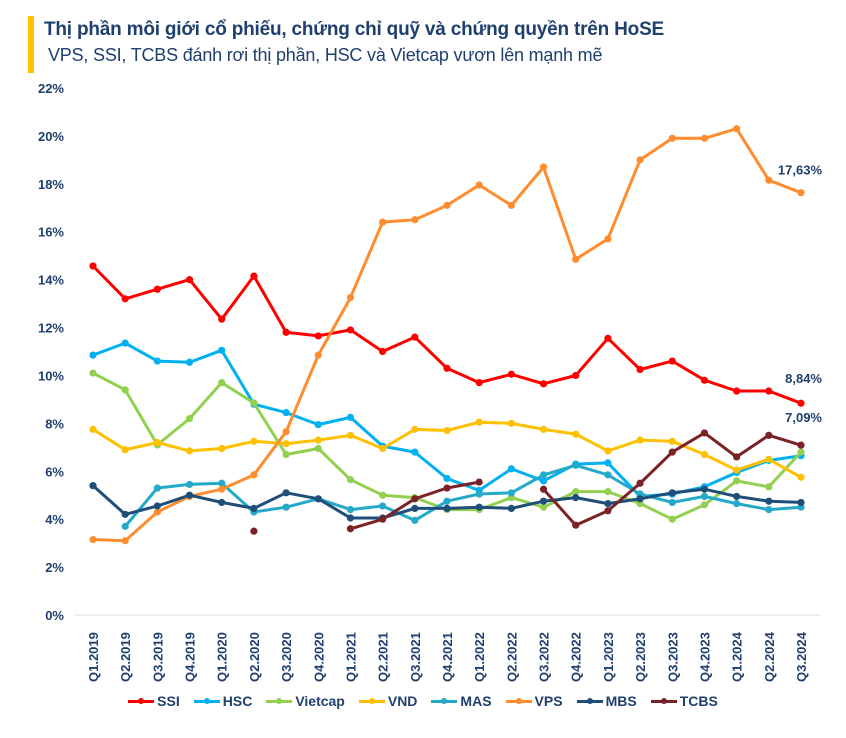  Describe the element at coordinates (423, 701) in the screenshot. I see `legend: SSI HSC Vietcap VND MAS VPS MBS TCBS` at that location.